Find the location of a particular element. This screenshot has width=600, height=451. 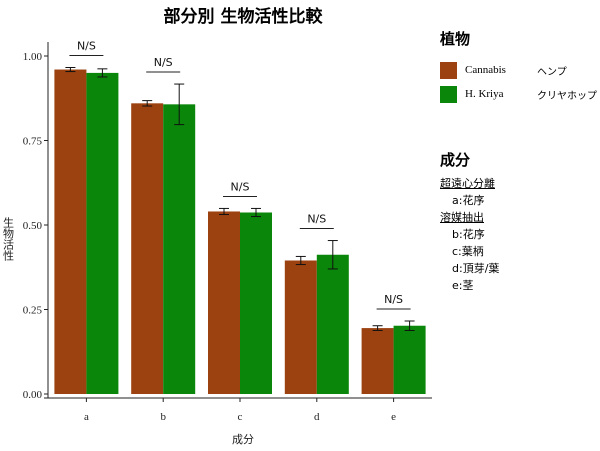

component-group-ultracentrifuge: 超遠心分離 is located at coordinates (467, 183).